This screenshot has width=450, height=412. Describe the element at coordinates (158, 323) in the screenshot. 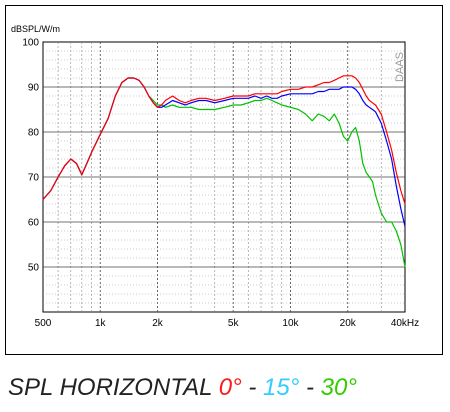

I see `x-tick-label: 2k` at that location.